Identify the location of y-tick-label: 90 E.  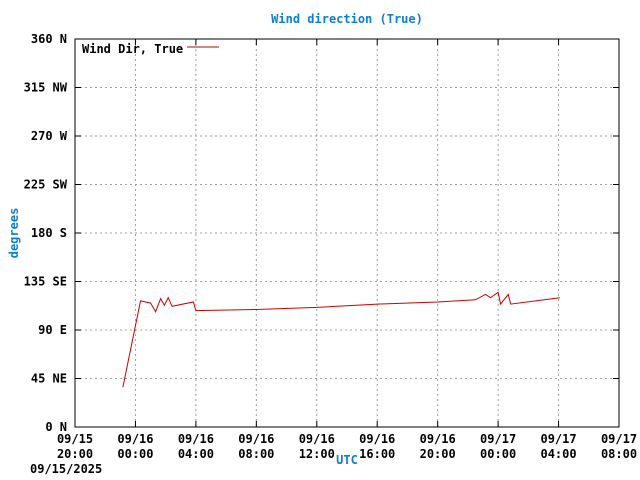
(52, 330).